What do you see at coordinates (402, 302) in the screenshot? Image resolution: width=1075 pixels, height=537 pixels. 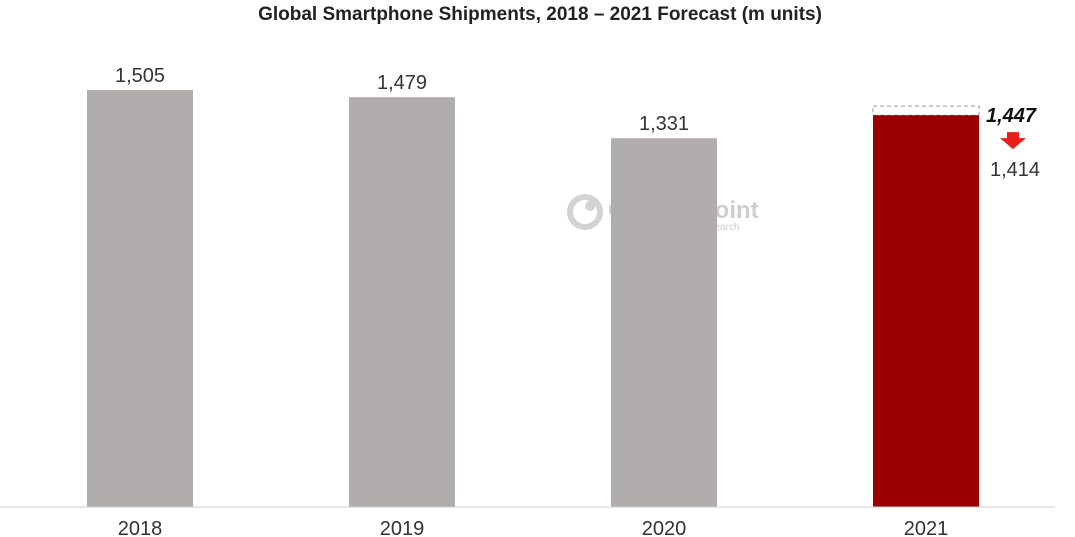 I see `bar-2019` at bounding box center [402, 302].